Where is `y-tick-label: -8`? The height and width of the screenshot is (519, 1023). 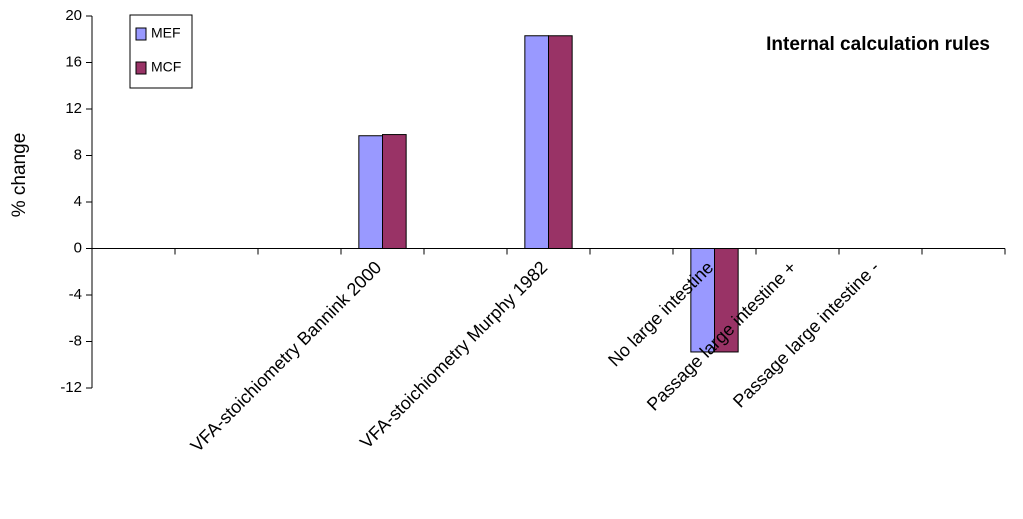 y-tick-label: -8 is located at coordinates (75, 340).